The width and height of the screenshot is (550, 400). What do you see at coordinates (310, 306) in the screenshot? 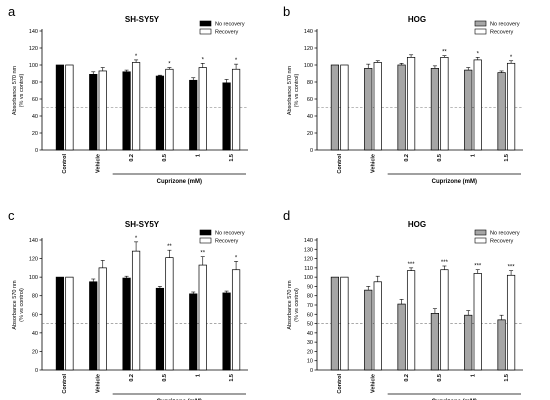
I see `y-tick-label: 70` at bounding box center [310, 306].